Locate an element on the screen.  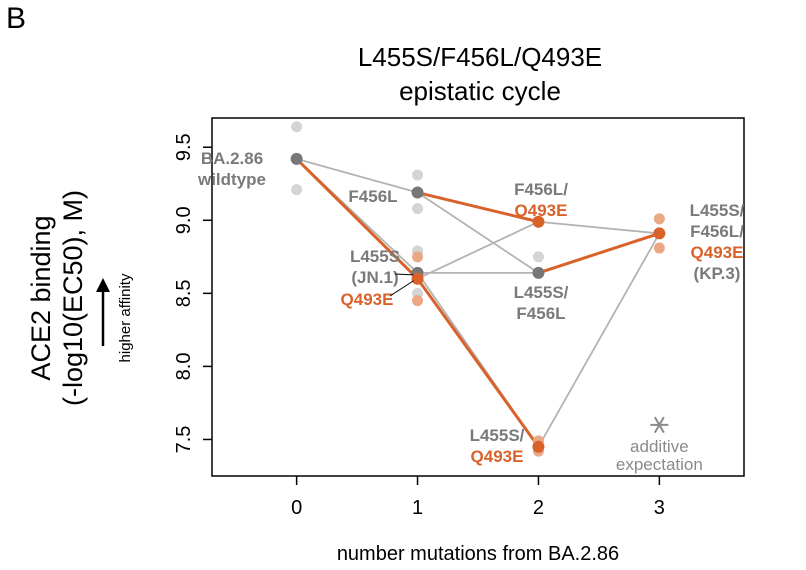
mean-point-wt is located at coordinates (296, 158).